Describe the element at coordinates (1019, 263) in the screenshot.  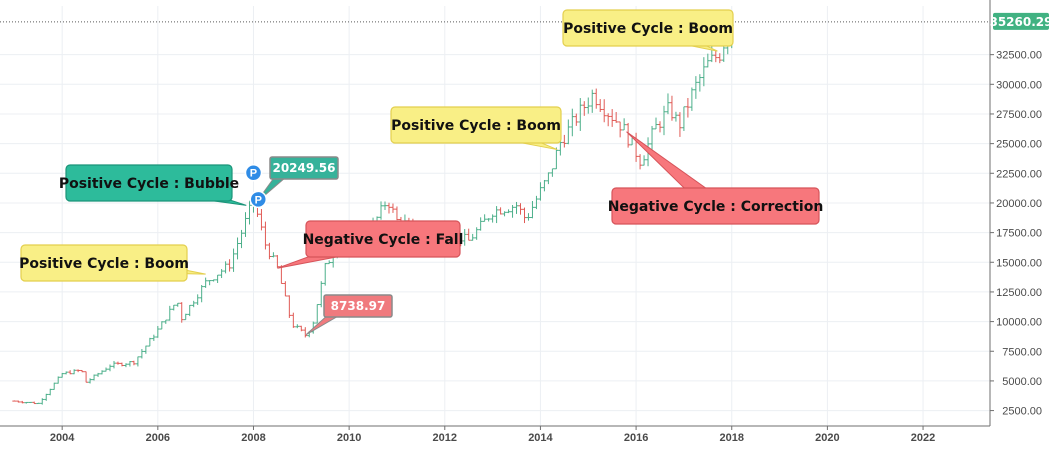
I see `y-tick-label: 15000.00` at that location.